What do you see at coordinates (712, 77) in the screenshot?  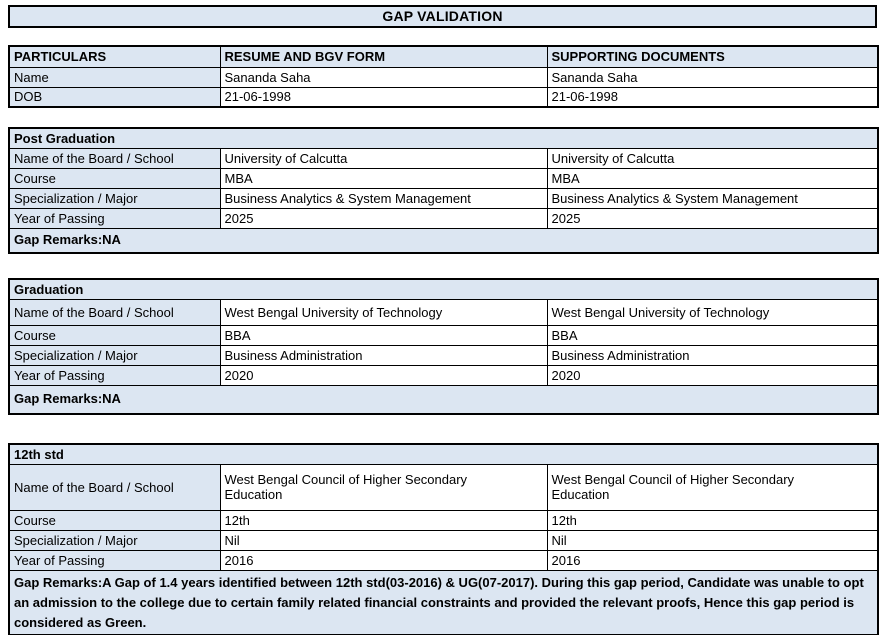 I see `supporting-value: Sananda Saha` at bounding box center [712, 77].